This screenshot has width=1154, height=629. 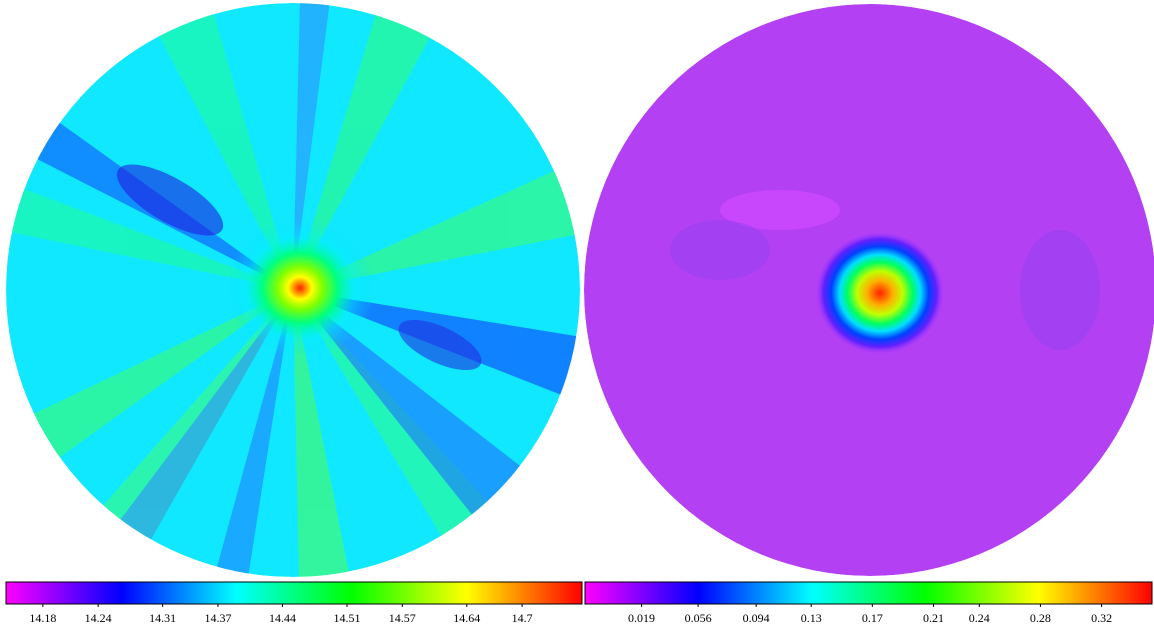 I want to click on colorbar-tick-label: 14.31, so click(x=162, y=618).